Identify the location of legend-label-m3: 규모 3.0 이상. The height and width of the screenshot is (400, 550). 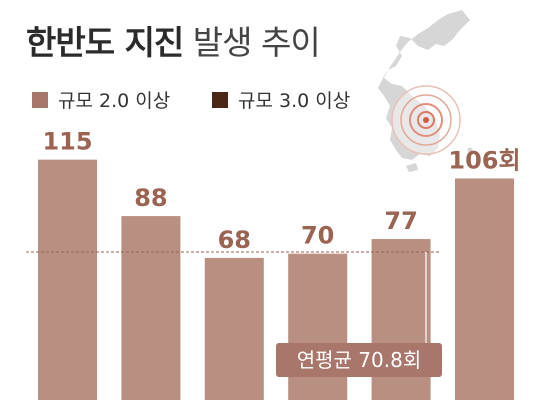
(294, 101).